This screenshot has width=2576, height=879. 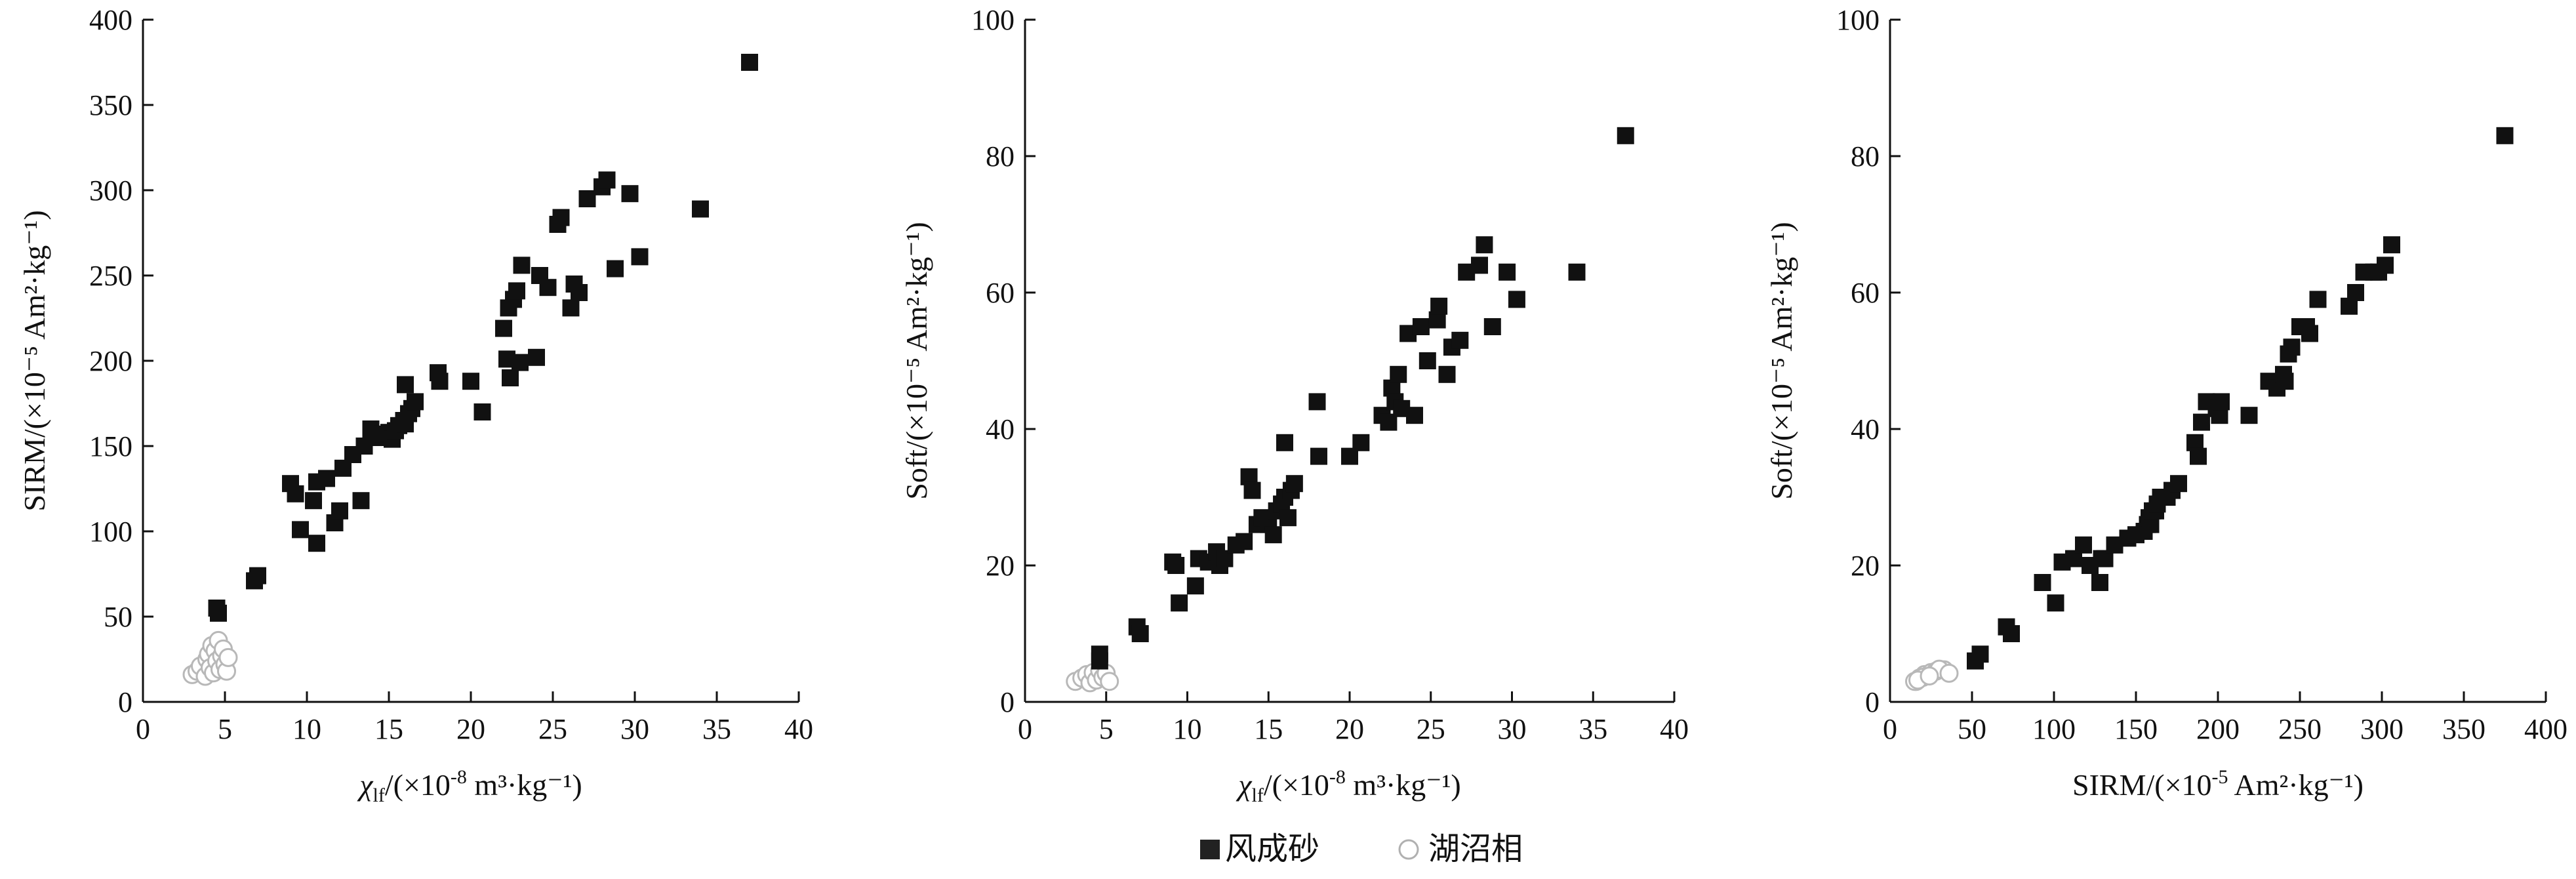 I want to click on x-tick-label: 200, so click(x=2218, y=729).